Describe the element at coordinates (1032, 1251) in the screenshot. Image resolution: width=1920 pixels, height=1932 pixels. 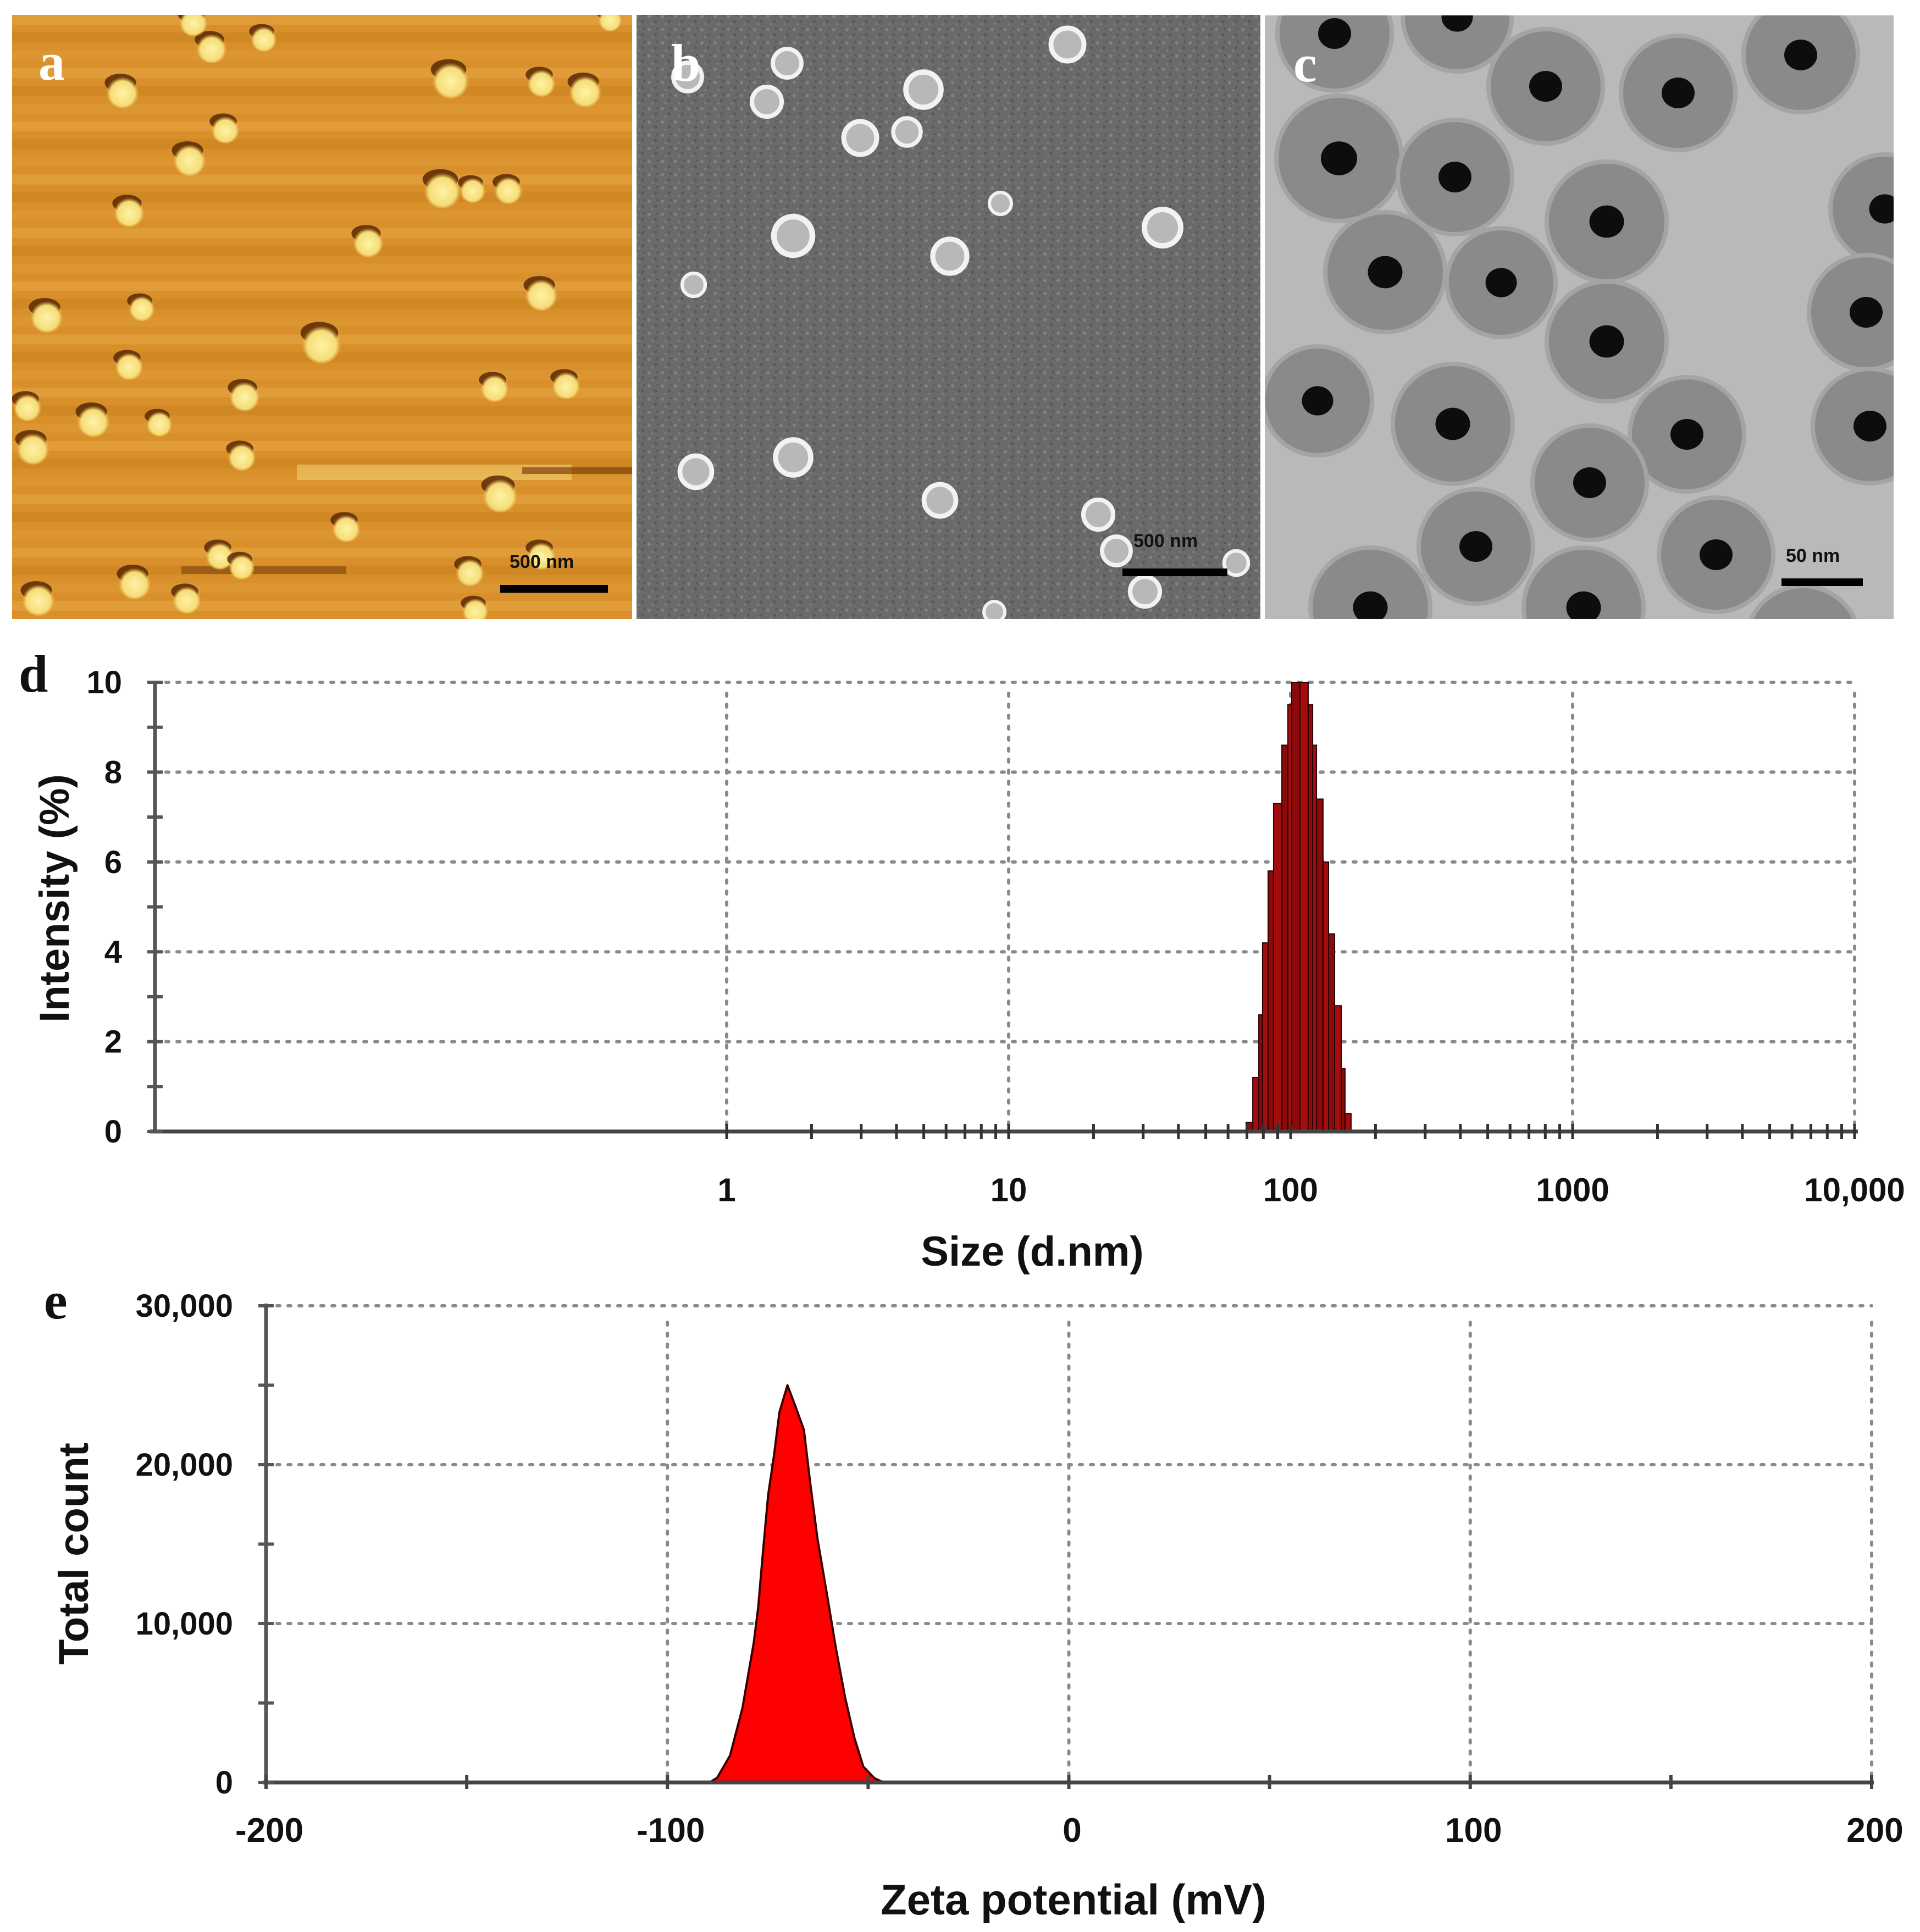
I see `svg-text: Size (d.nm)` at that location.